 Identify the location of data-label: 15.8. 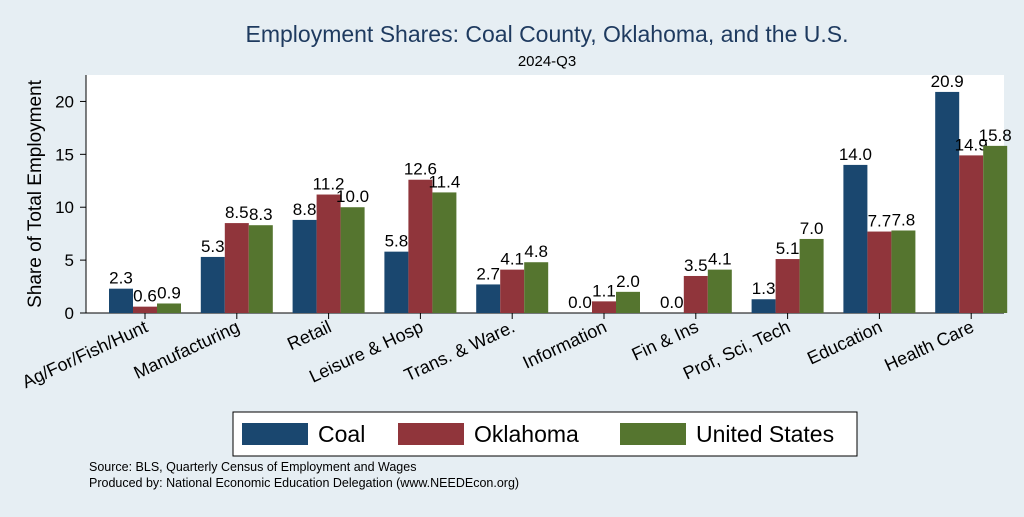
(995, 135).